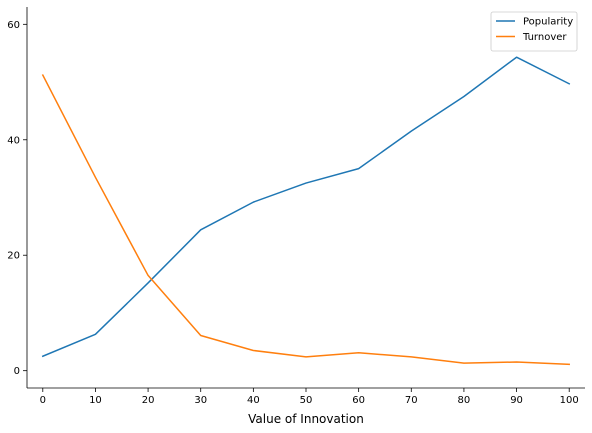  I want to click on x-tick-label: 40, so click(253, 400).